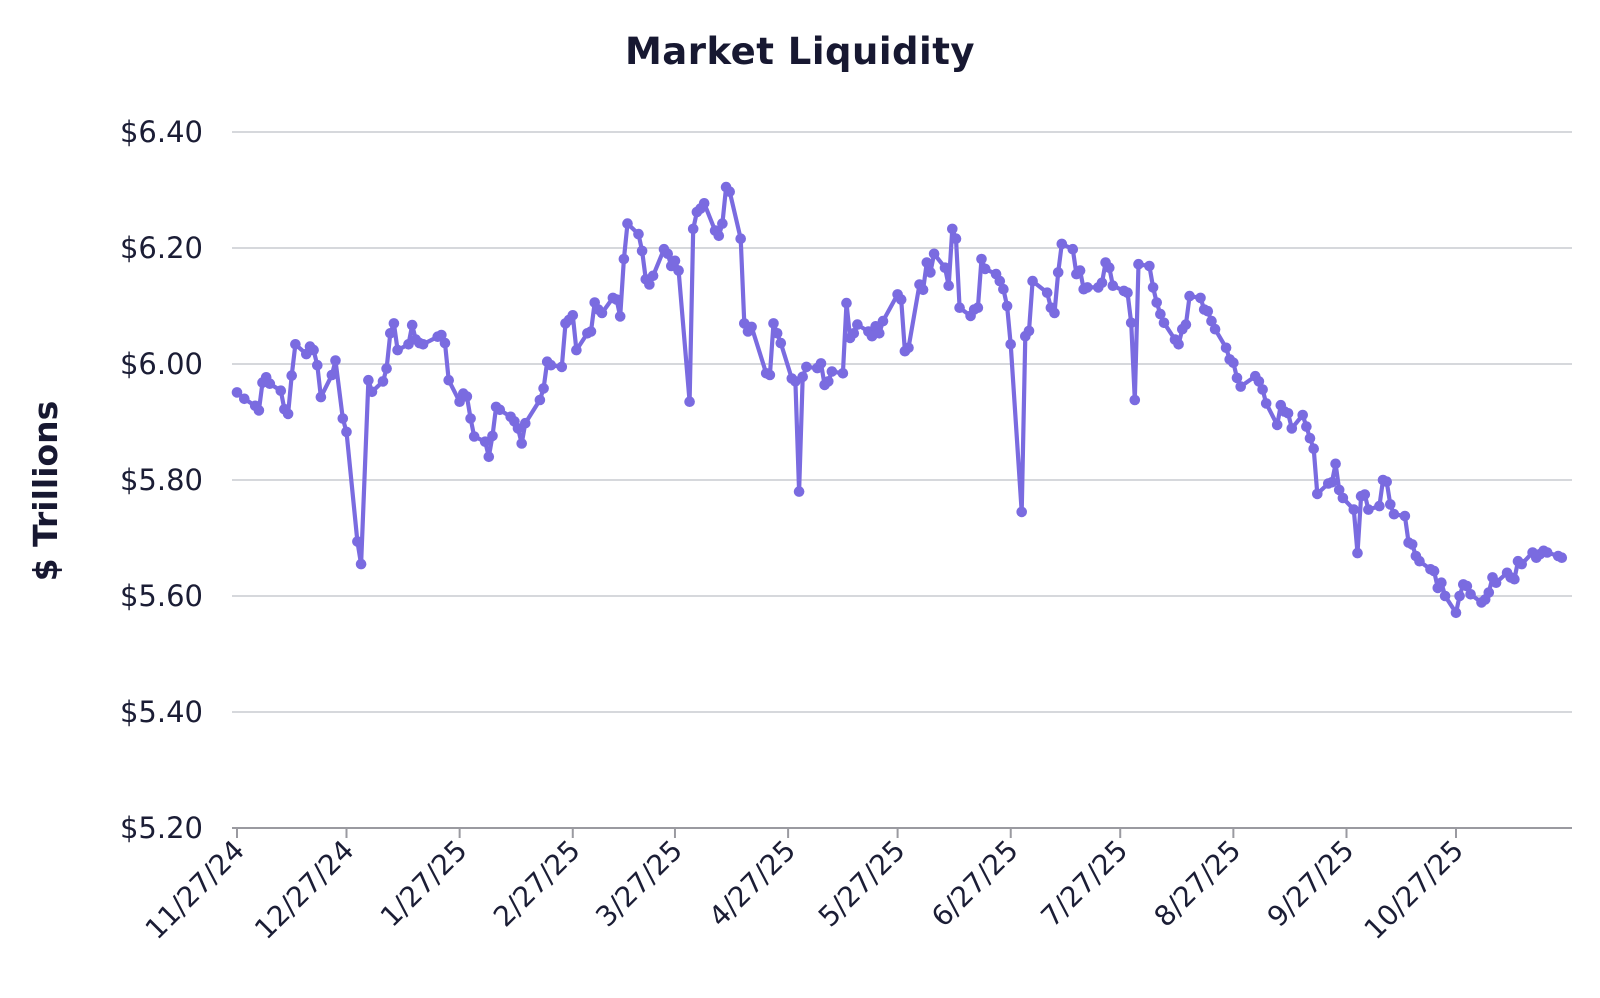  What do you see at coordinates (1085, 884) in the screenshot?
I see `x-tick-label: 7/27/25` at bounding box center [1085, 884].